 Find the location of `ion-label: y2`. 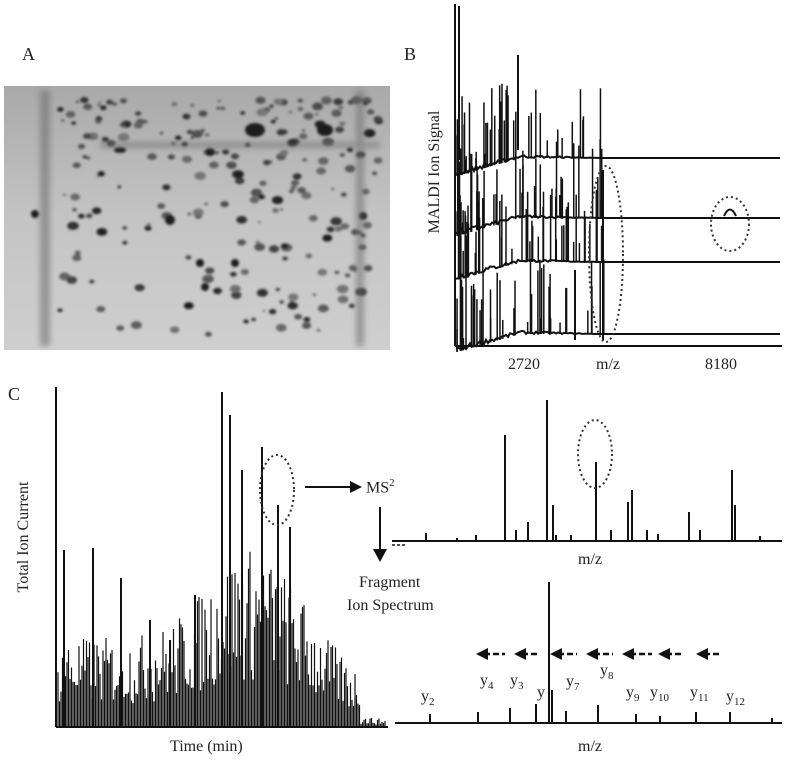

ion-label: y2 is located at coordinates (428, 698).